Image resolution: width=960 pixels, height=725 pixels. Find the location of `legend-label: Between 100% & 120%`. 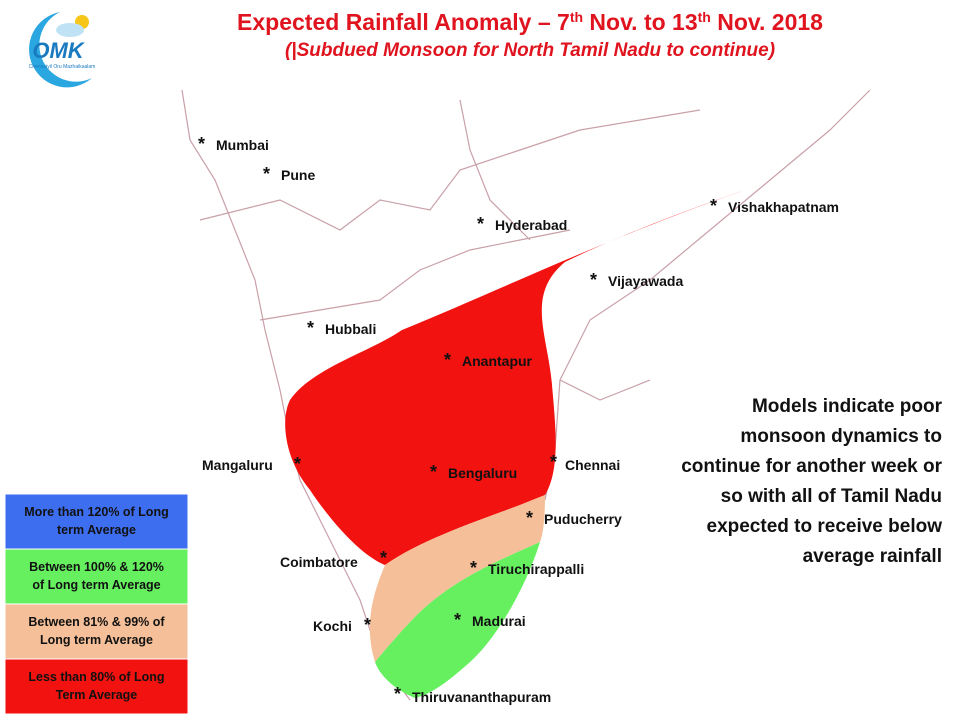

legend-label: Between 100% & 120% is located at coordinates (96, 567).